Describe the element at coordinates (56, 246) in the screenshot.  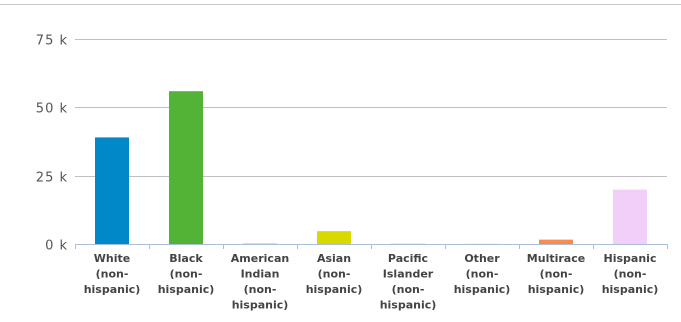
I see `y-tick-label: 0 k` at that location.